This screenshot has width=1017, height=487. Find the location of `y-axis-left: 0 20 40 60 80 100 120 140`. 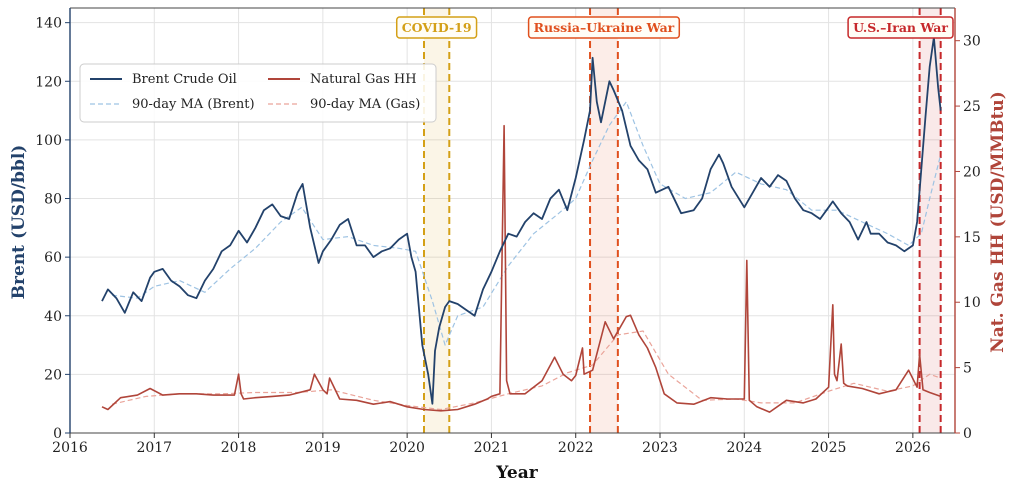

y-axis-left: 0 20 40 60 80 100 120 140 is located at coordinates (52, 229).